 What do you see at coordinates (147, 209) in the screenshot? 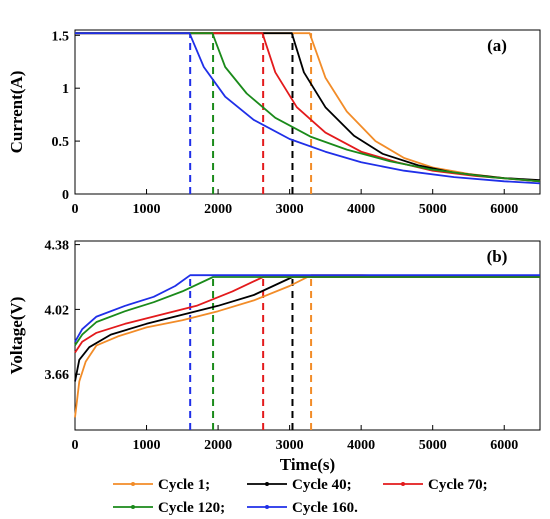
I see `x-tick-label-a: 1000` at bounding box center [147, 209].